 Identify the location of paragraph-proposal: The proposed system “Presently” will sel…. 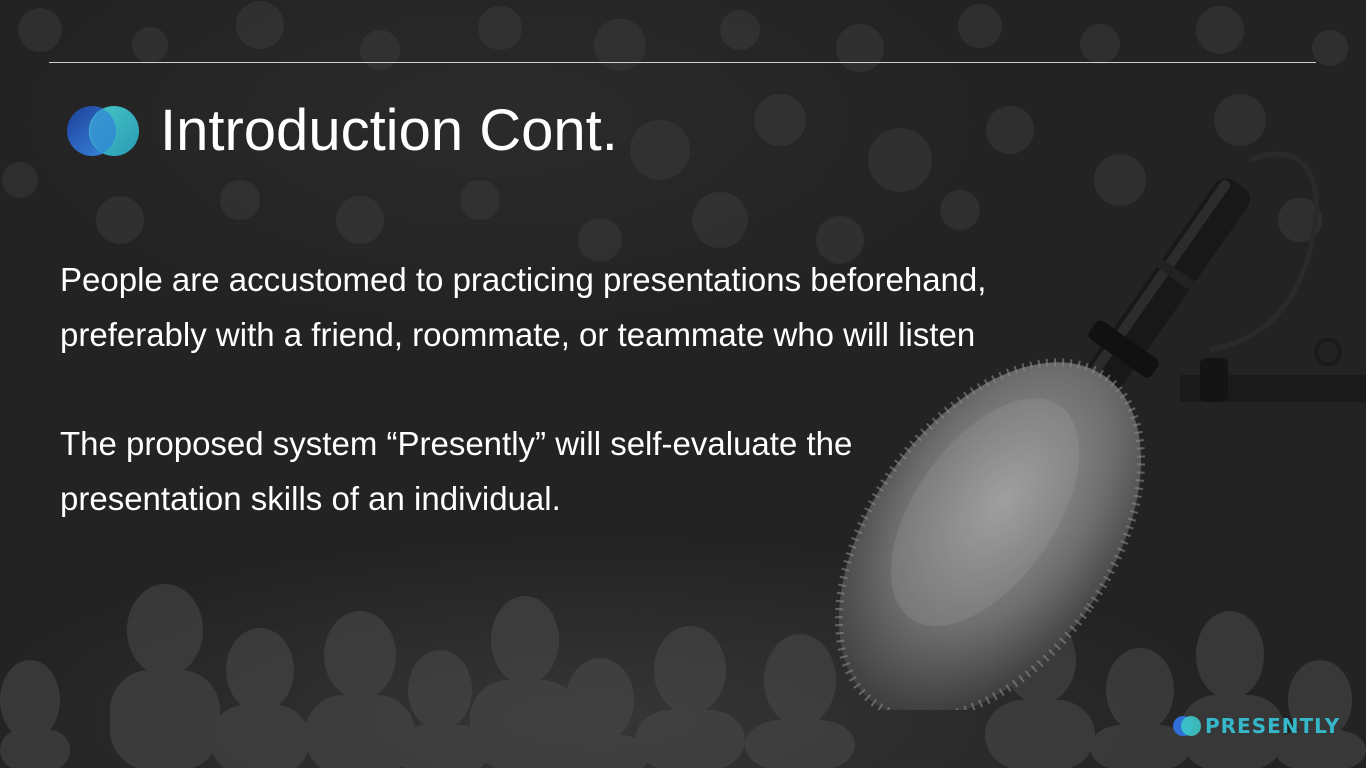
(456, 471).